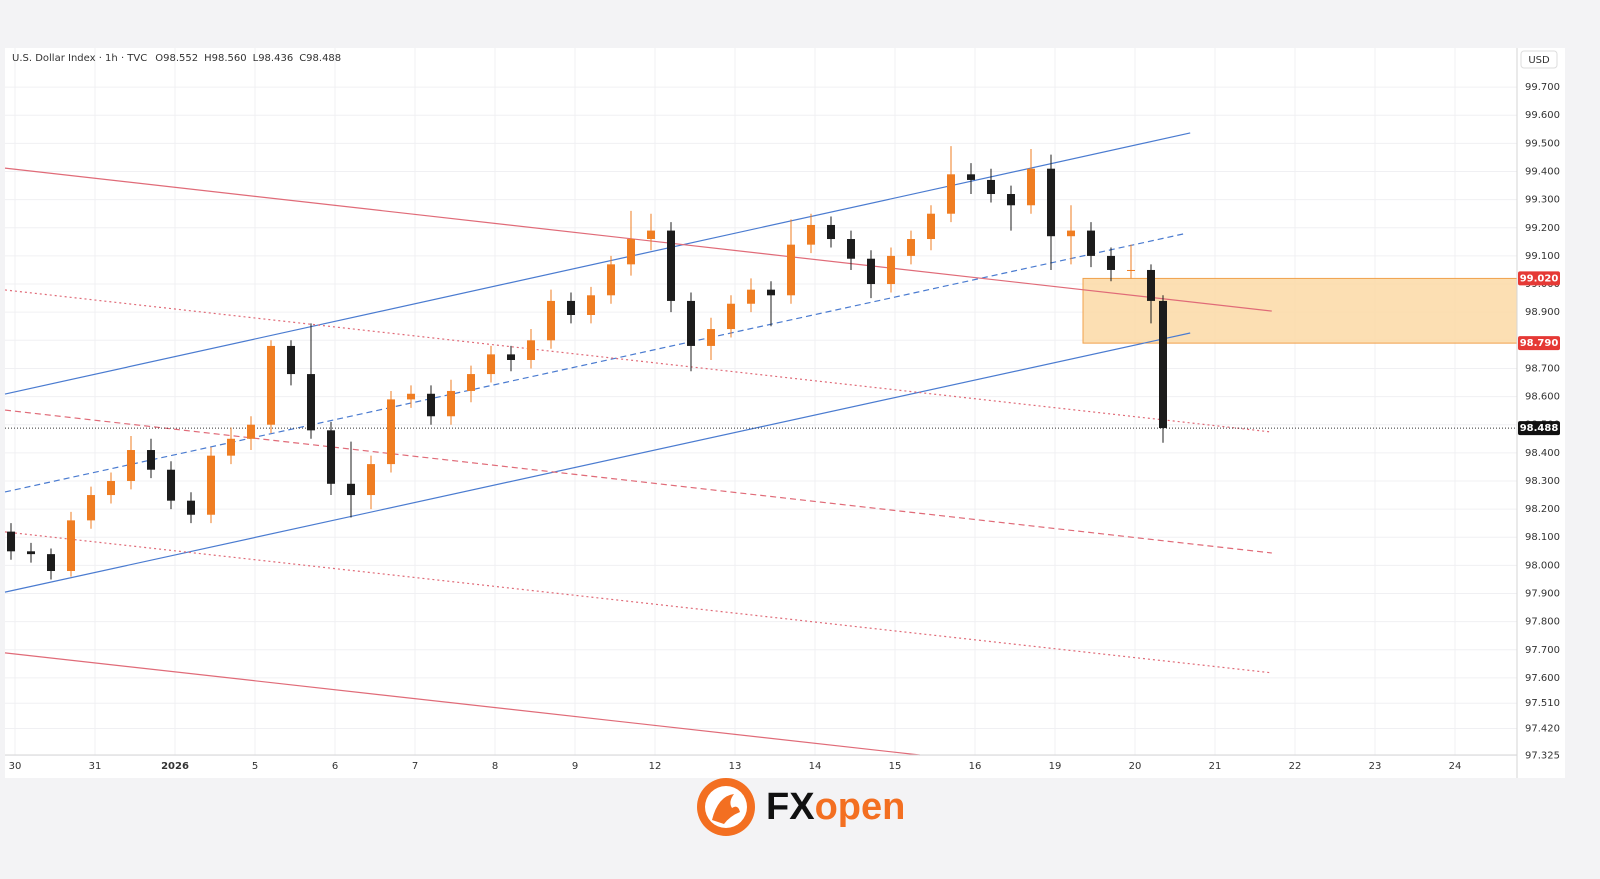 The height and width of the screenshot is (879, 1600). I want to click on y-tick-label: 99.500, so click(1542, 143).